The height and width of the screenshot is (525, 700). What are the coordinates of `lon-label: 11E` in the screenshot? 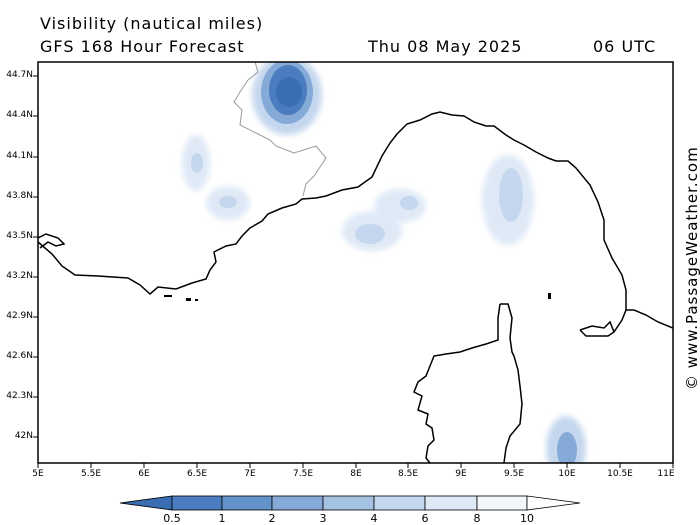 It's located at (666, 474).